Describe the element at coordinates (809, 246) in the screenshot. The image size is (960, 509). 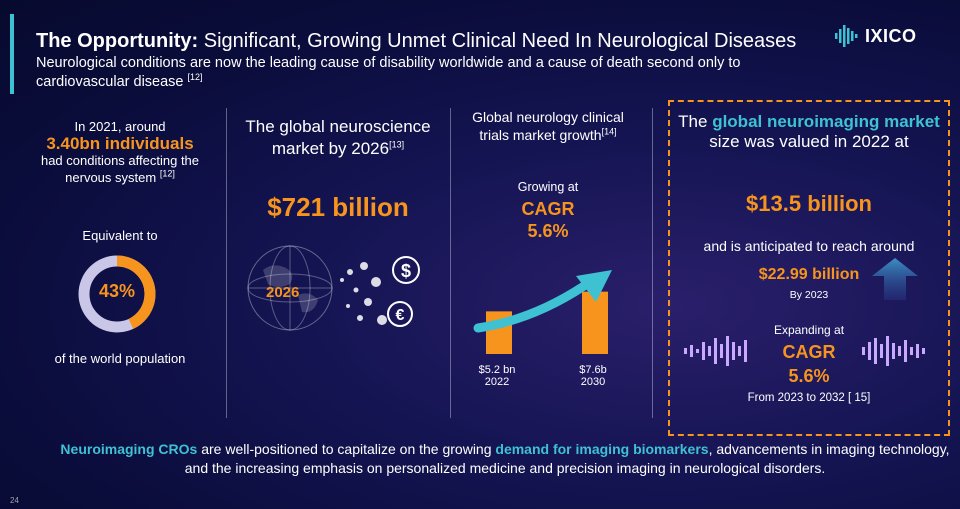
I see `anticipated-label: and is anticipated to reach around` at that location.